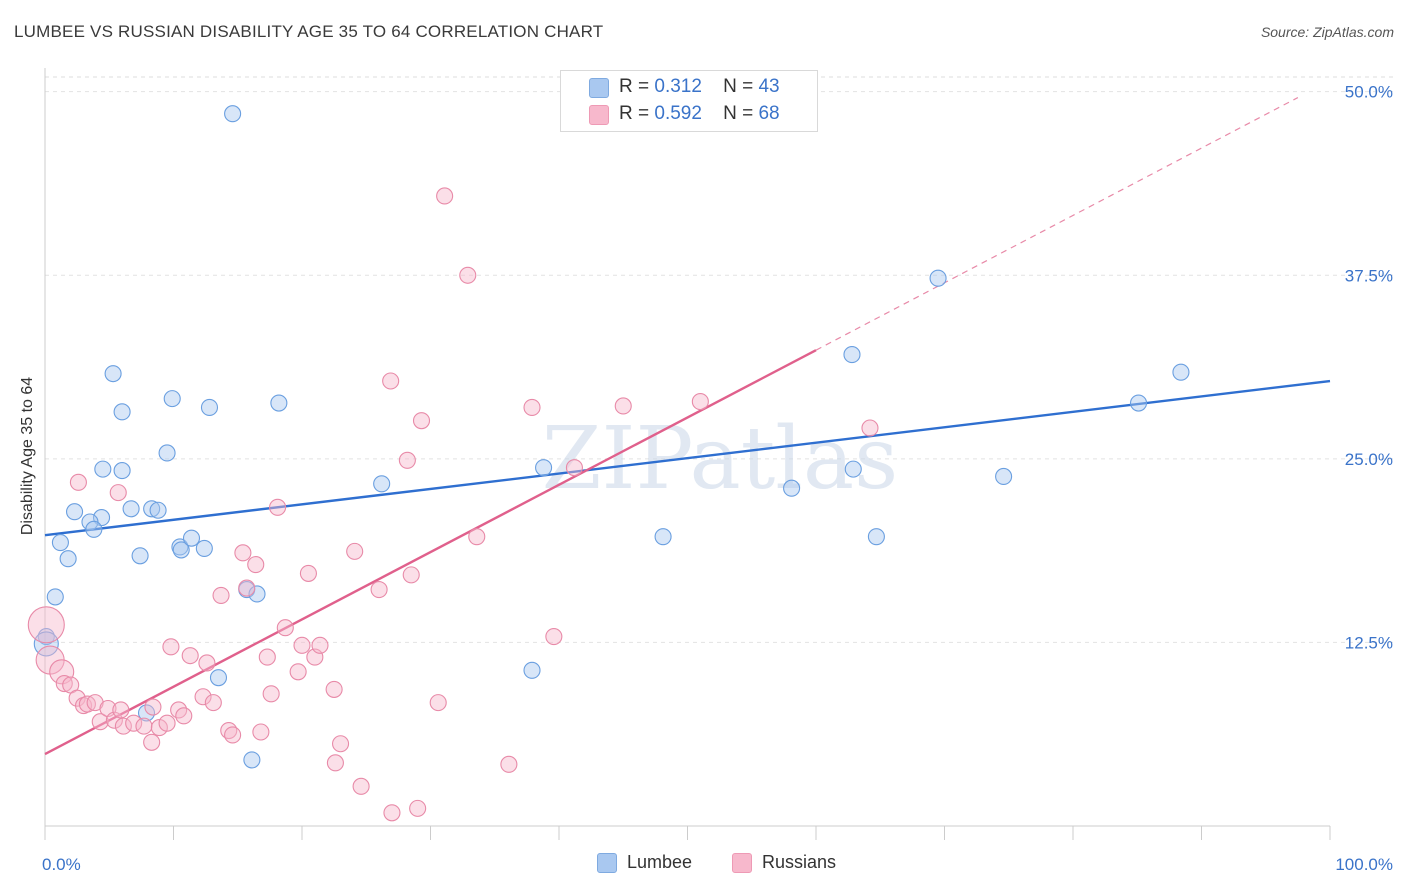  What do you see at coordinates (720, 459) in the screenshot?
I see `watermark: ZIPatlas` at bounding box center [720, 459].